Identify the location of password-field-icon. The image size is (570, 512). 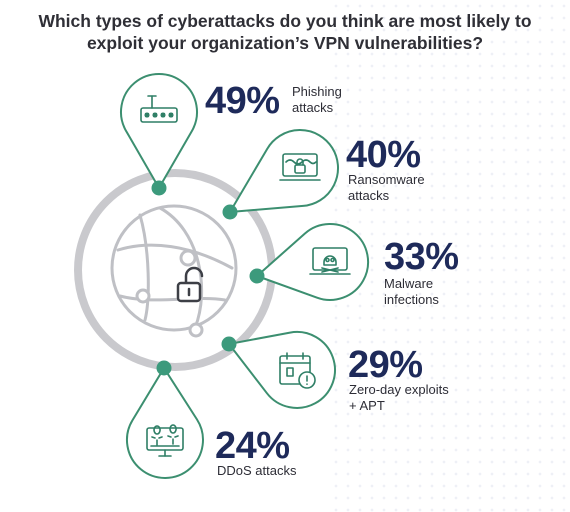
(159, 109).